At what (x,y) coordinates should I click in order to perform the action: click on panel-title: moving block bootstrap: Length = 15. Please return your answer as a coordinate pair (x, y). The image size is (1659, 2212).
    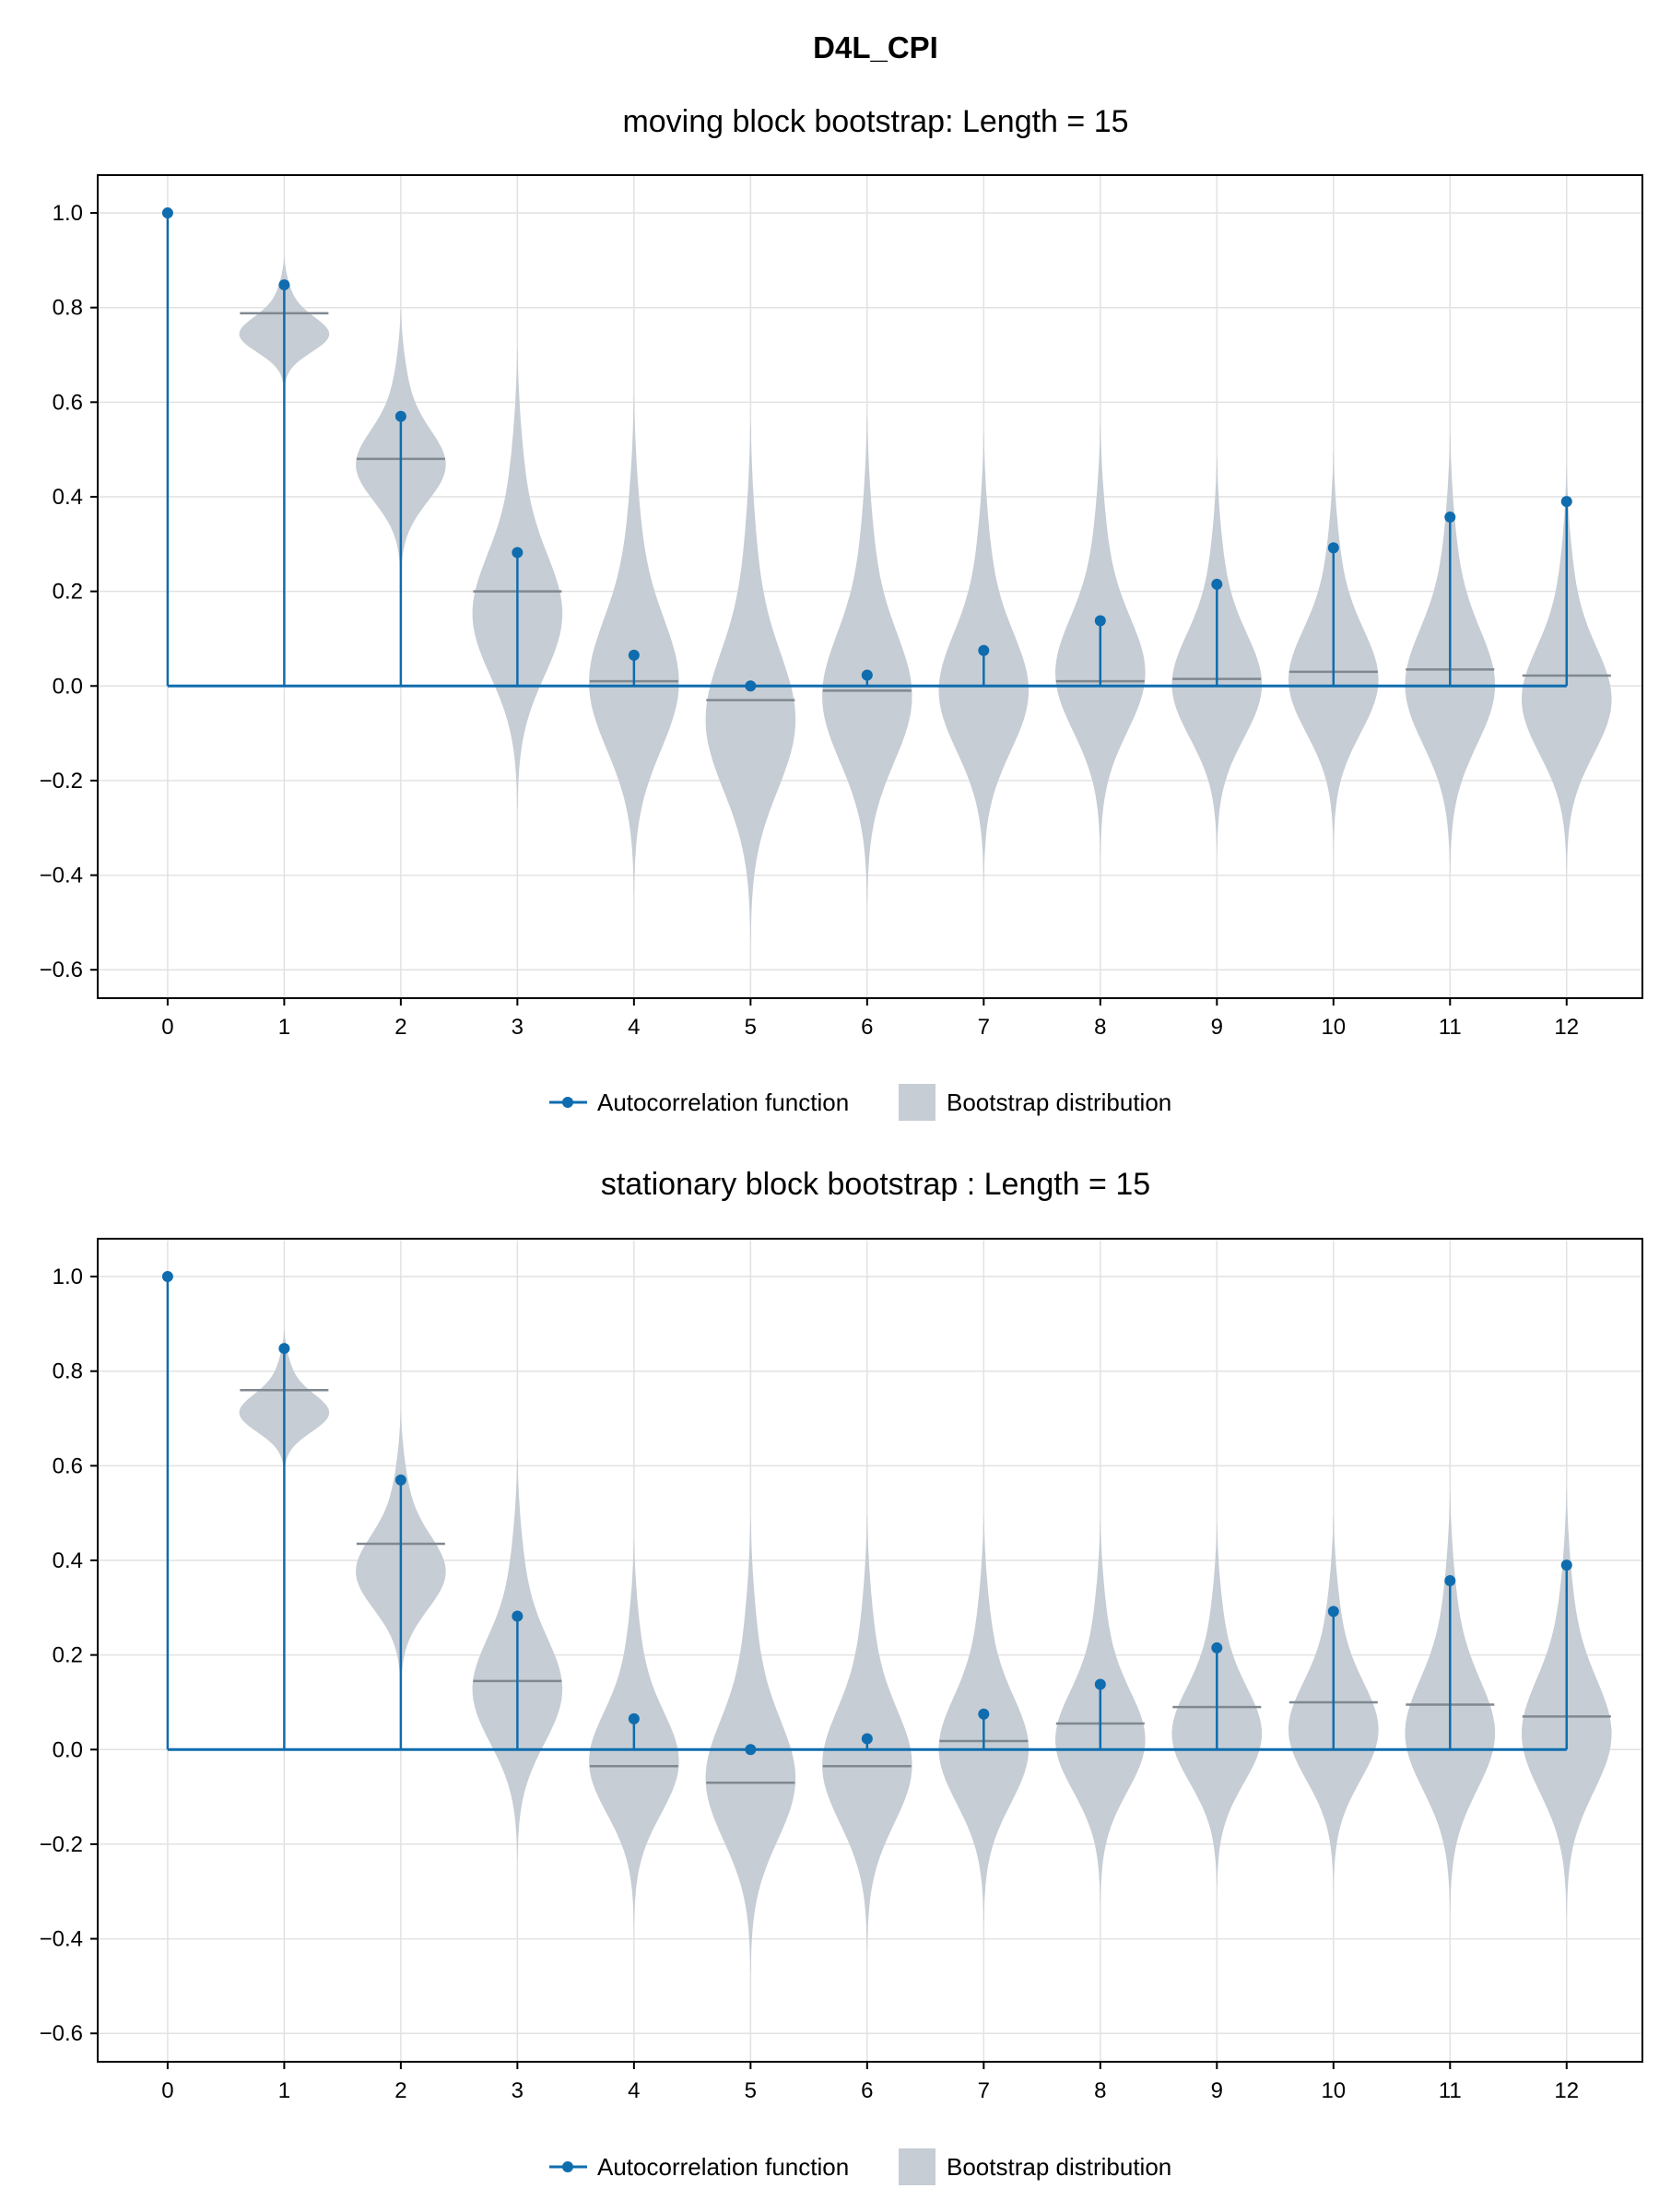
    Looking at the image, I should click on (875, 121).